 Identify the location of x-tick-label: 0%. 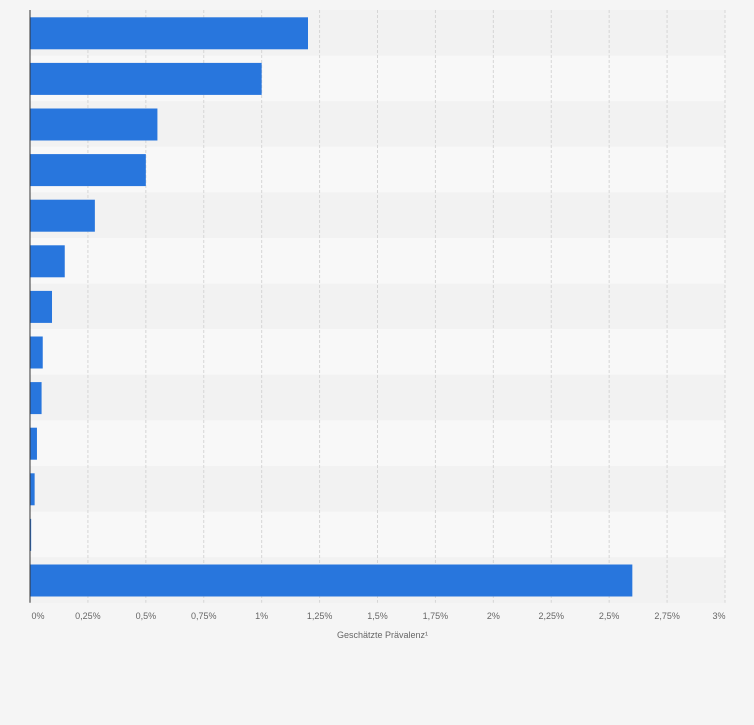
(37, 616).